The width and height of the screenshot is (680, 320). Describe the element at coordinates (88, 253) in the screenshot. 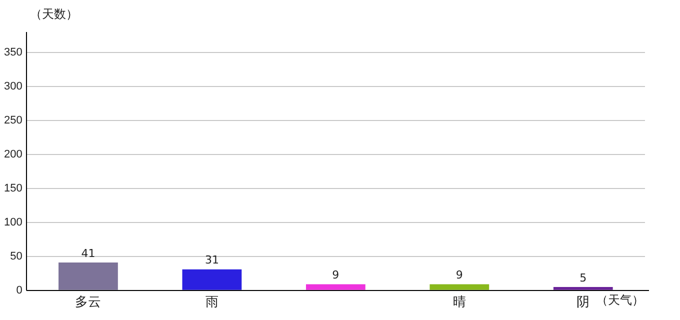

I see `data-label: 41` at that location.